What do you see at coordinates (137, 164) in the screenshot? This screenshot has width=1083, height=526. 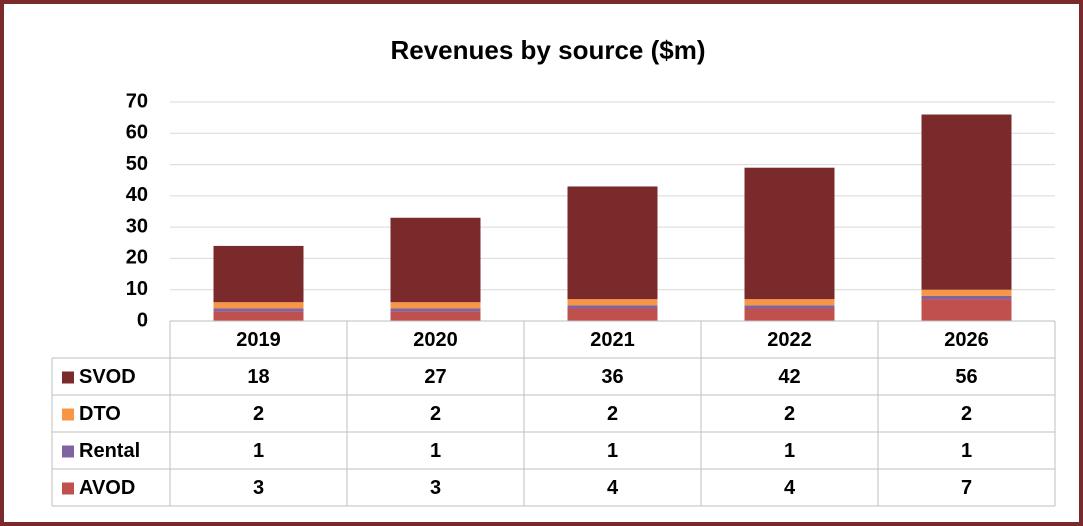 I see `y-tick-label: 50` at bounding box center [137, 164].